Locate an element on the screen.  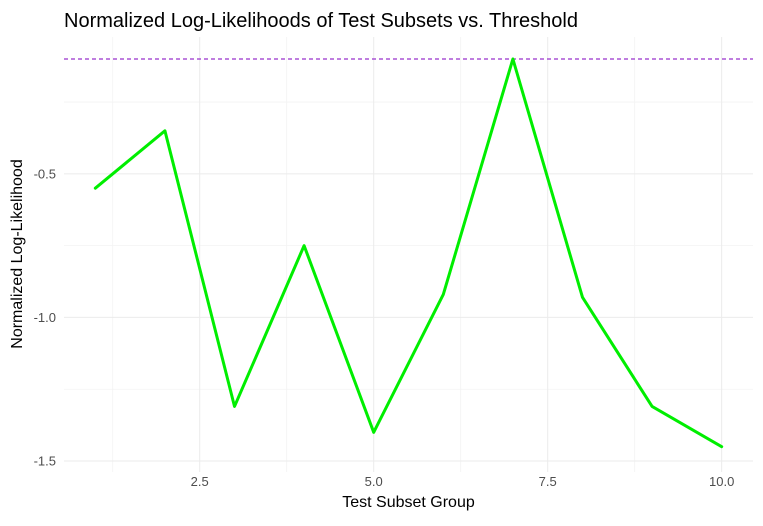
x-tick-label: 5.0 is located at coordinates (374, 481).